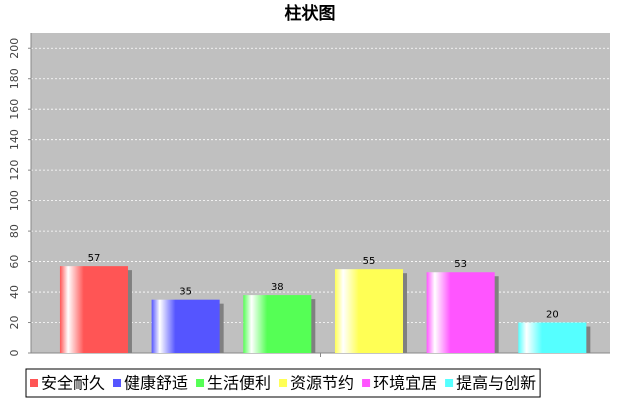  Describe the element at coordinates (552, 315) in the screenshot. I see `value-label: 20` at that location.